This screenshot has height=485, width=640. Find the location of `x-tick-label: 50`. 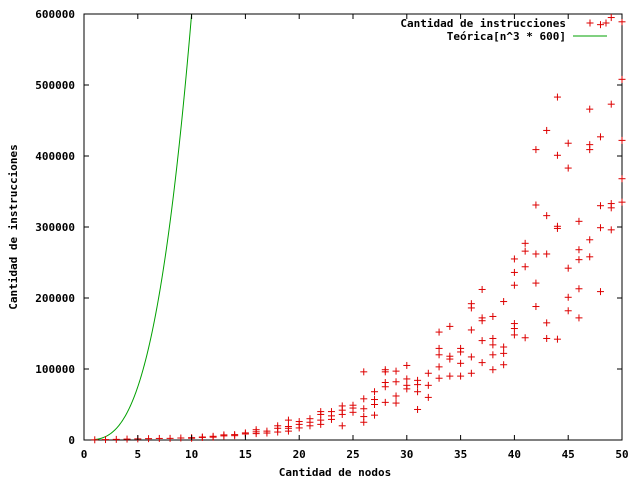

x-tick-label: 50 is located at coordinates (621, 454).